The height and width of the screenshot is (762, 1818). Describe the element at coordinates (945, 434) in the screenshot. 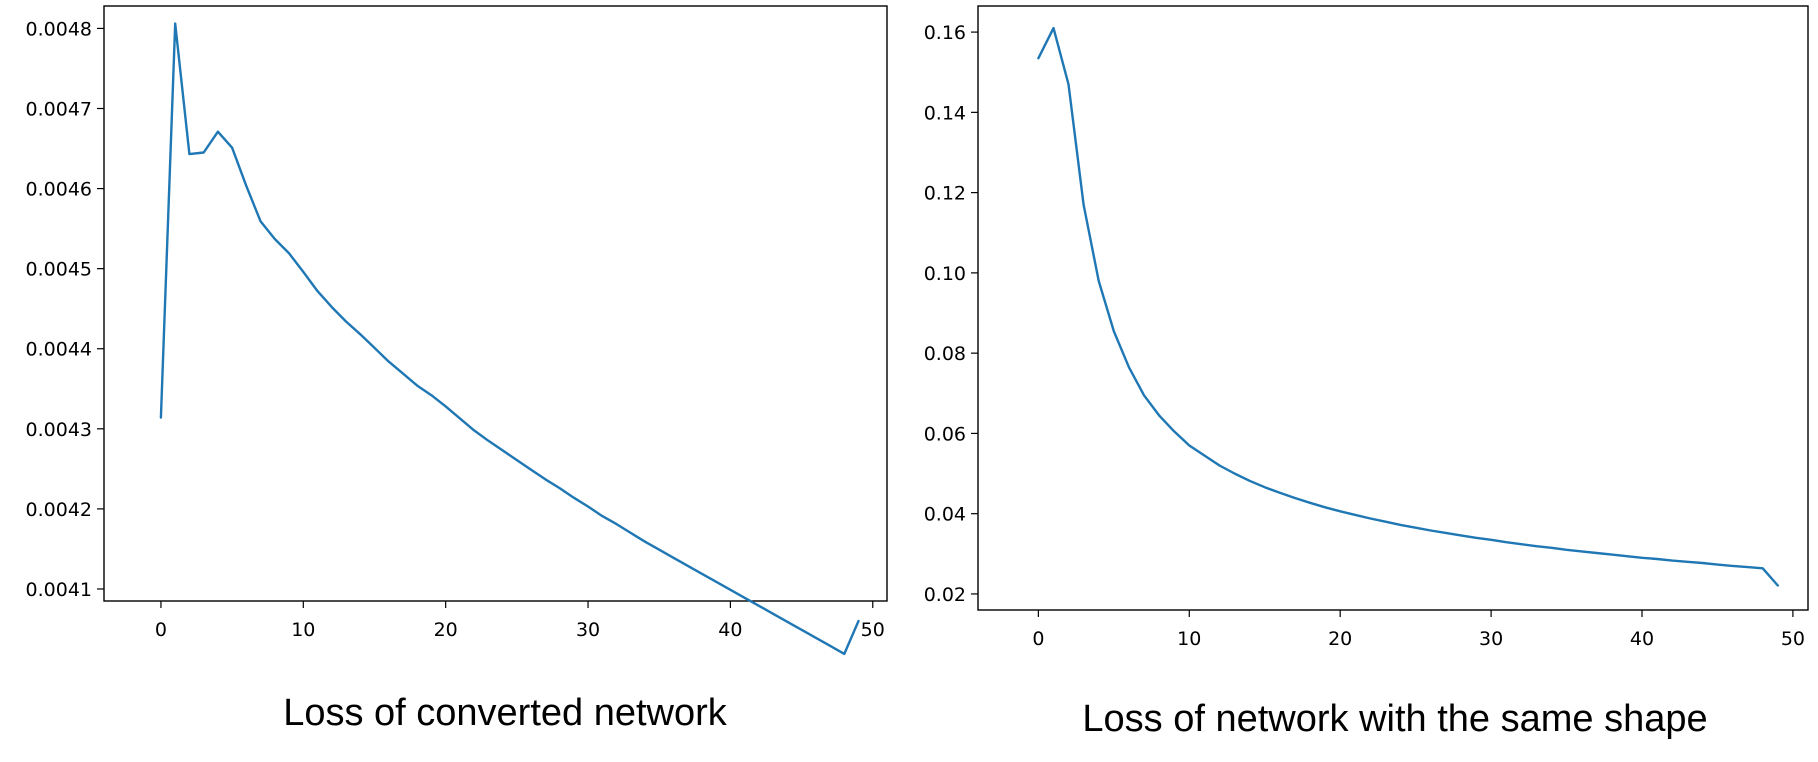

I see `y-tick-label: 0.06` at that location.